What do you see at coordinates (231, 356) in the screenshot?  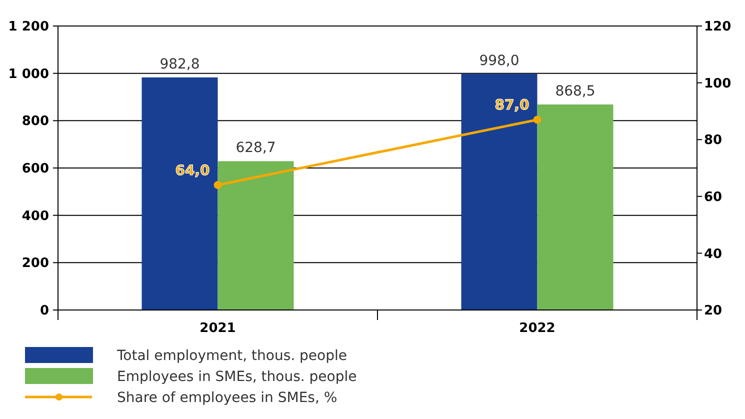 I see `legend-label: Total employment, thous. people` at bounding box center [231, 356].